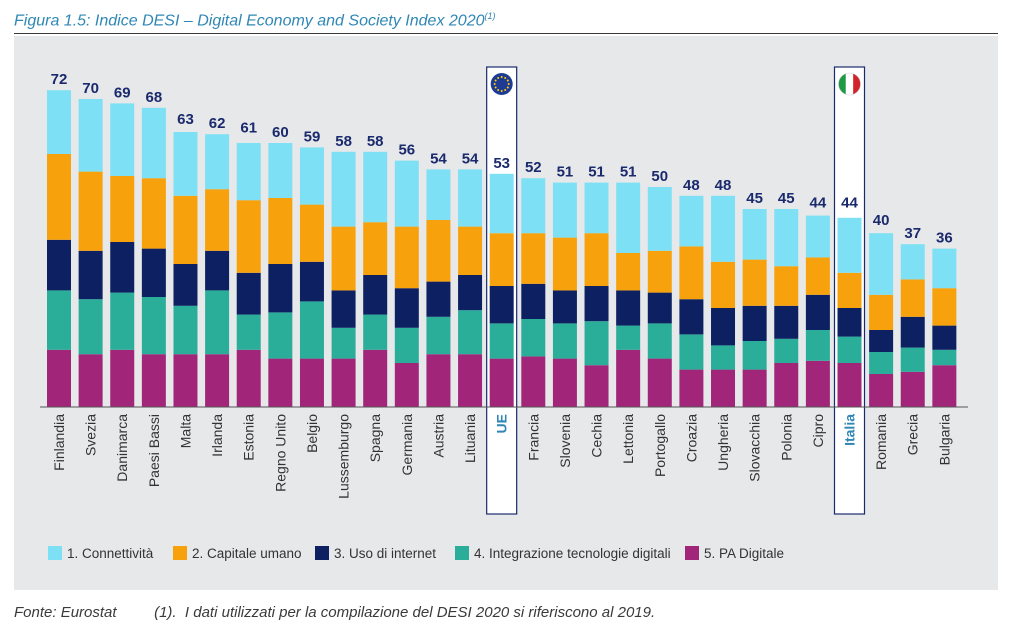 The height and width of the screenshot is (636, 1024). Describe the element at coordinates (849, 245) in the screenshot. I see `bar-segment-italia-1-connettivit` at that location.